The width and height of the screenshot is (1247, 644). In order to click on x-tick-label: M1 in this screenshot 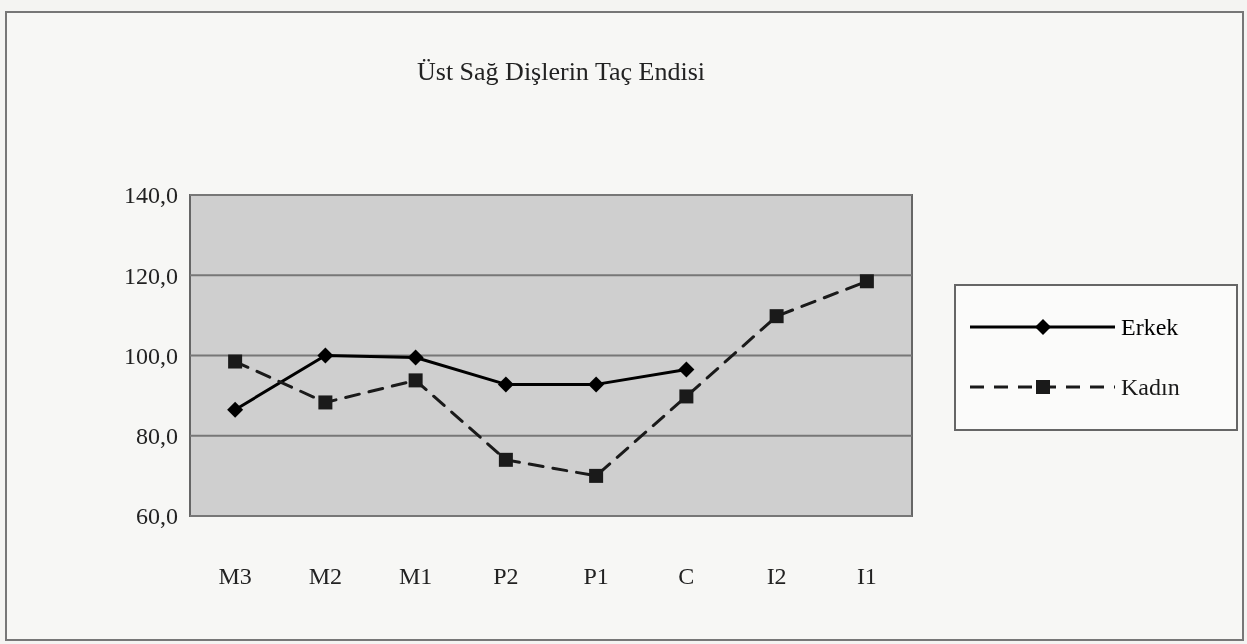, I will do `click(415, 576)`.